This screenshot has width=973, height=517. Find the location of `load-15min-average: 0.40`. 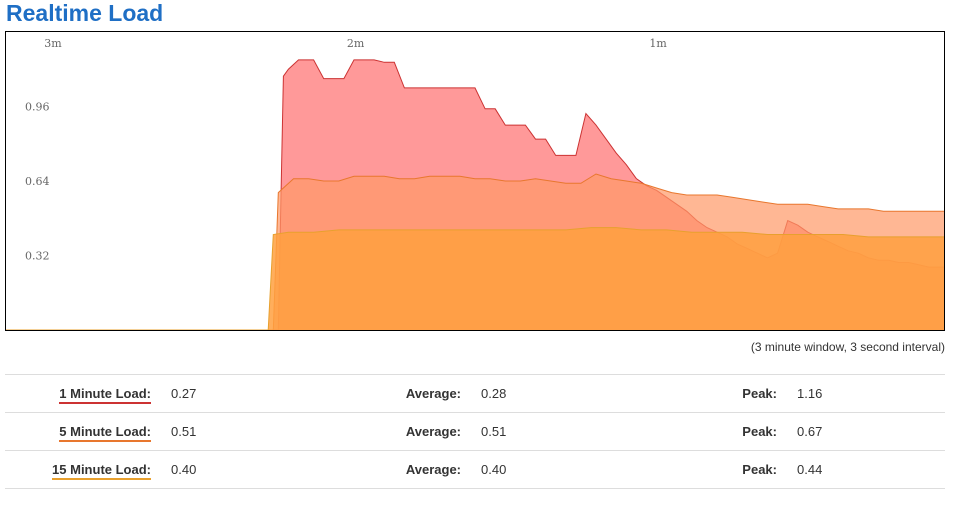

load-15min-average: 0.40 is located at coordinates (603, 469).